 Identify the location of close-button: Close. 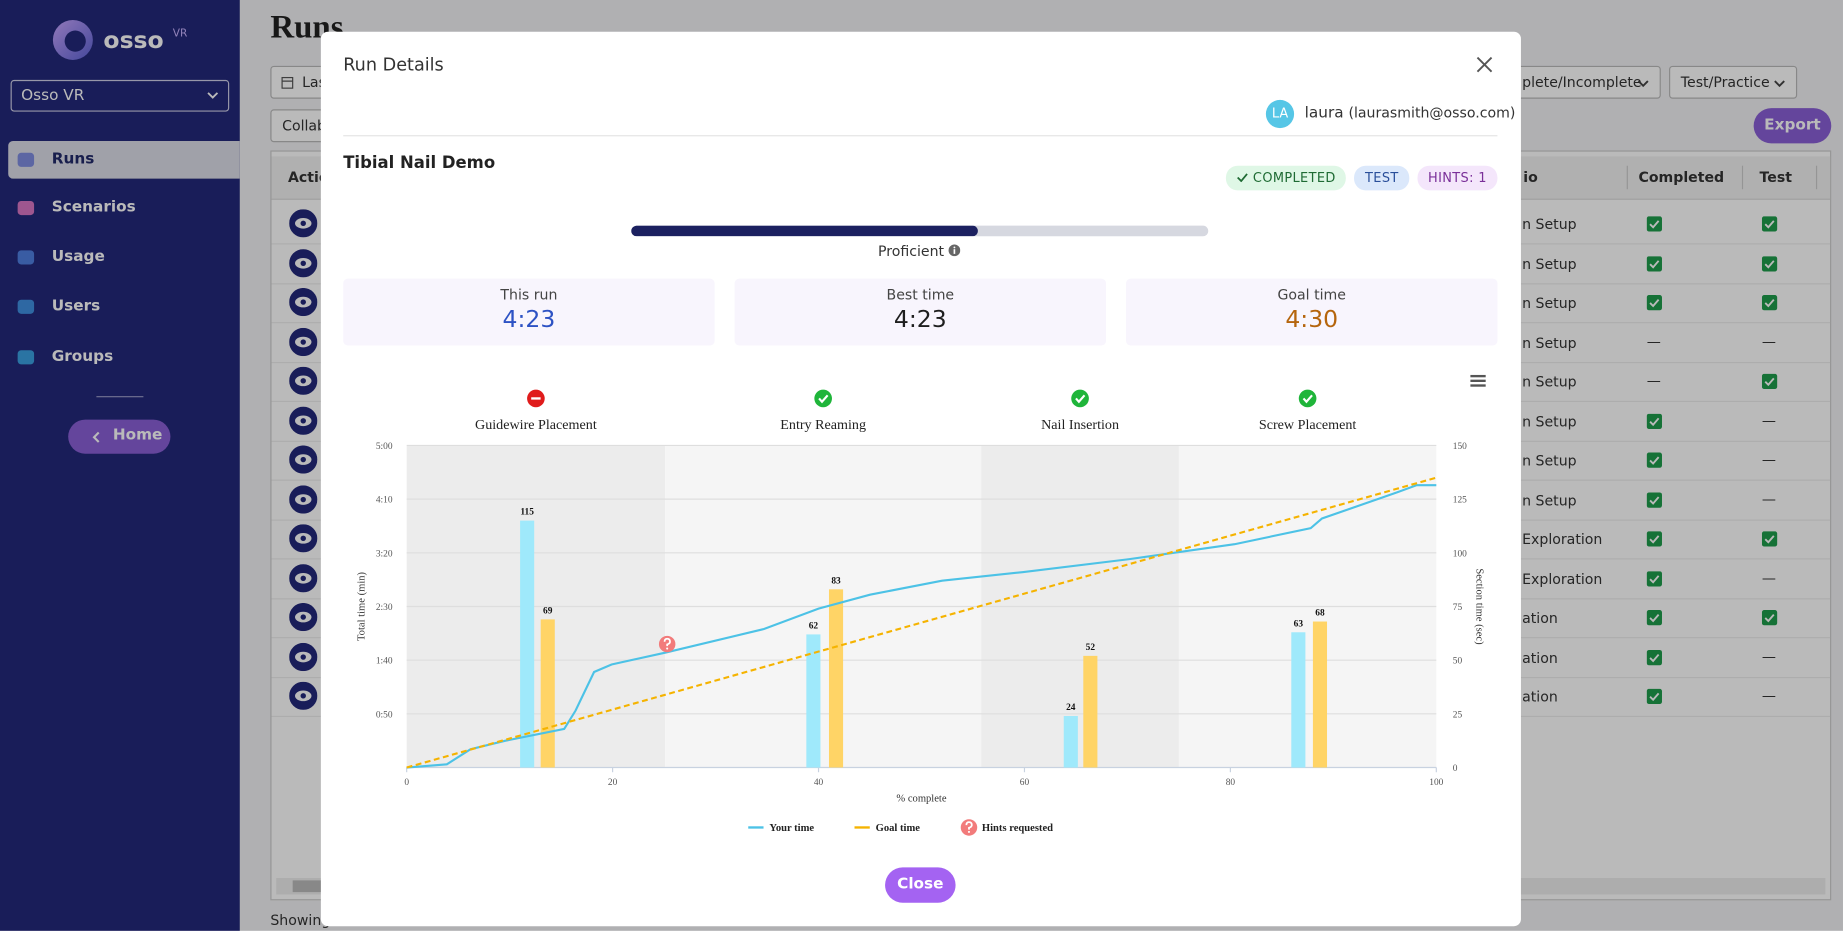
(920, 885).